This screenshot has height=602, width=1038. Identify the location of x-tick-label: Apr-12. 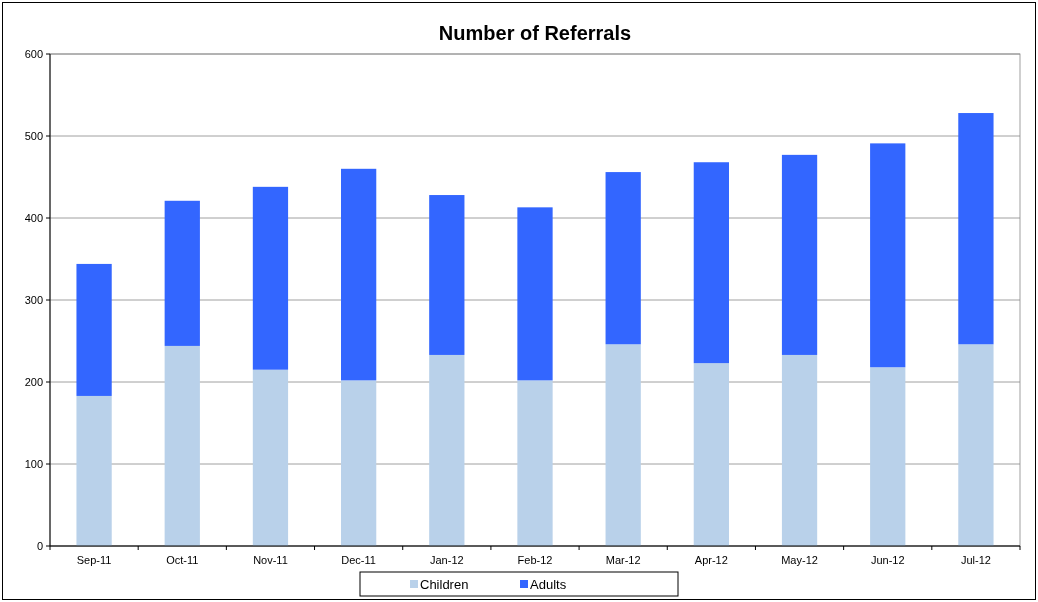
(711, 560).